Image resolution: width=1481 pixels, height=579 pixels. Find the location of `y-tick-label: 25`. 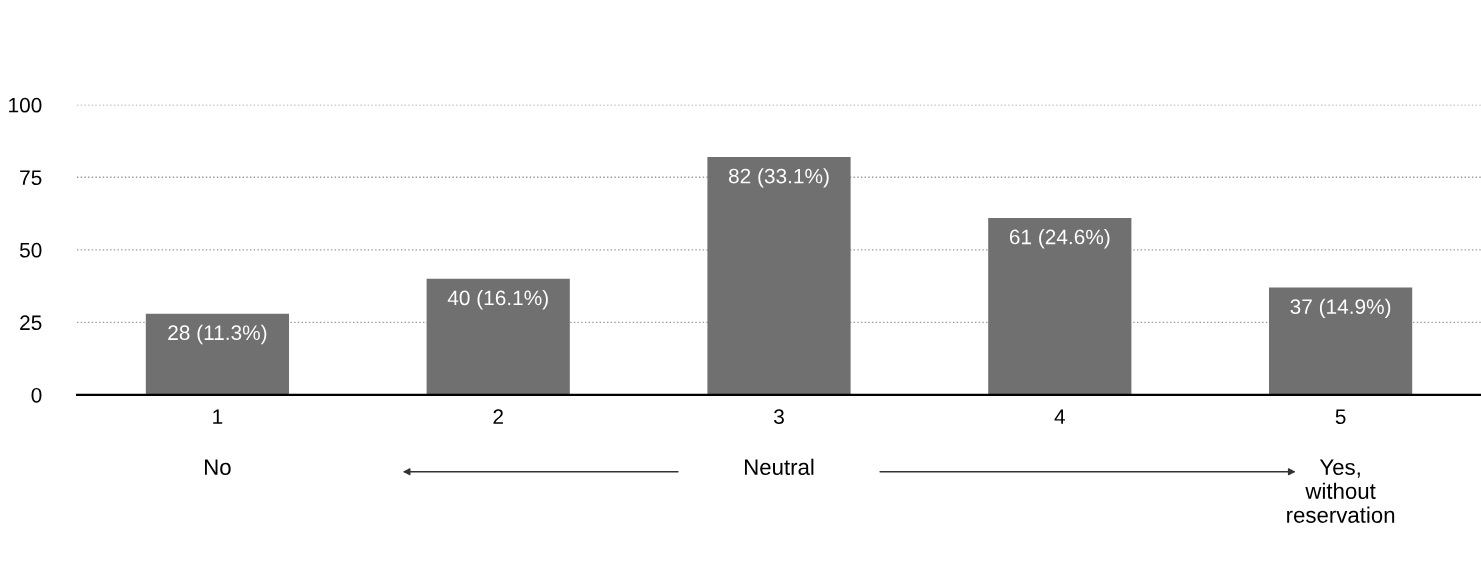

y-tick-label: 25 is located at coordinates (31, 323).